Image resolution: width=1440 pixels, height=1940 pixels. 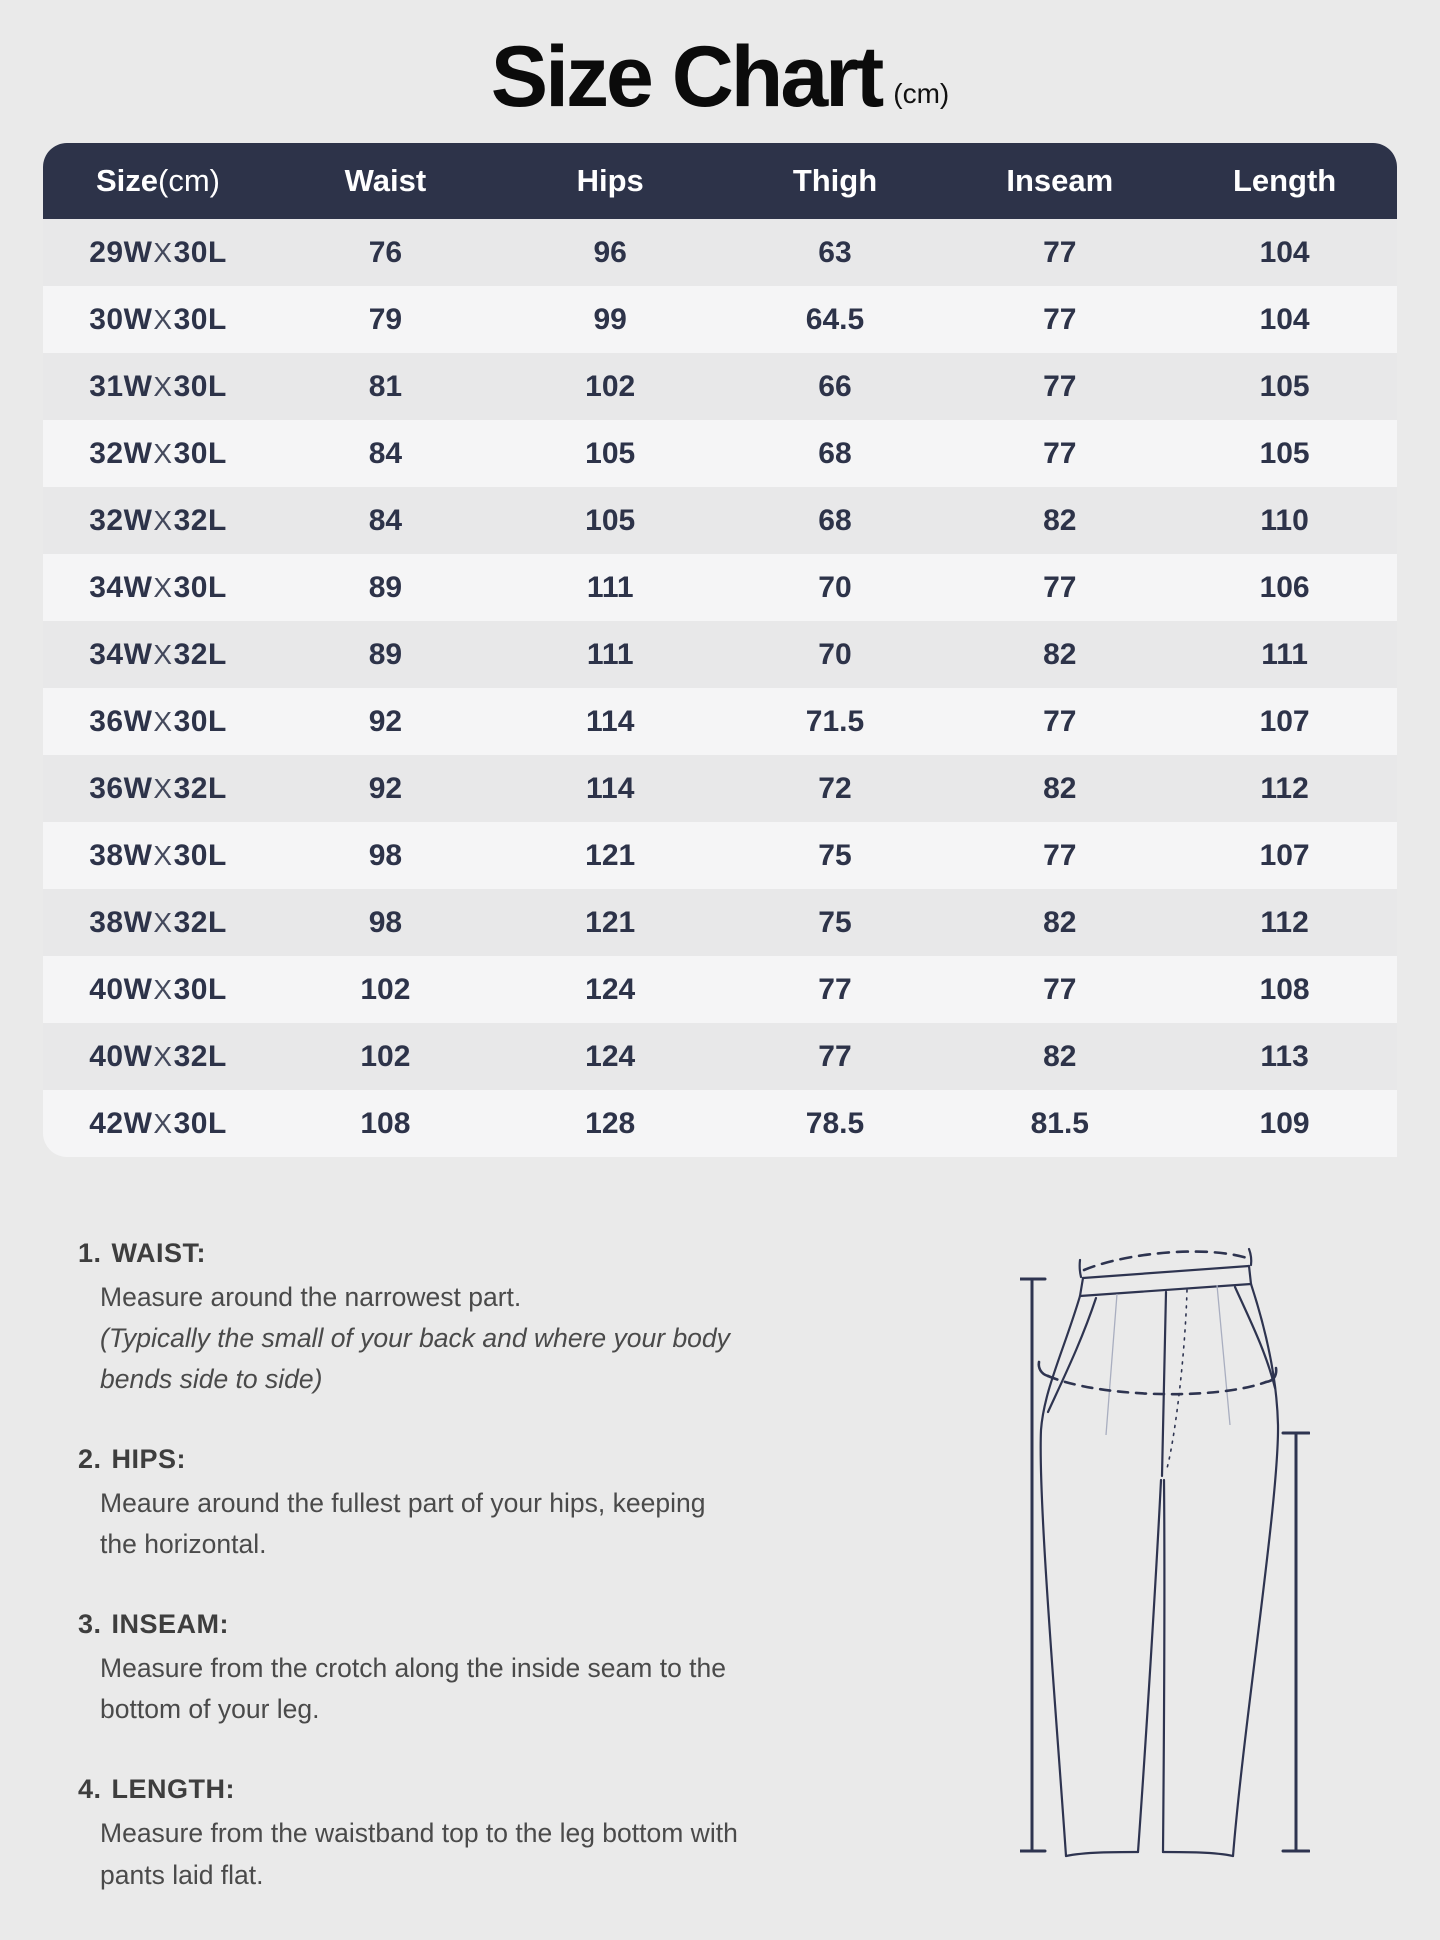 I want to click on guide-number: 4., so click(x=90, y=1789).